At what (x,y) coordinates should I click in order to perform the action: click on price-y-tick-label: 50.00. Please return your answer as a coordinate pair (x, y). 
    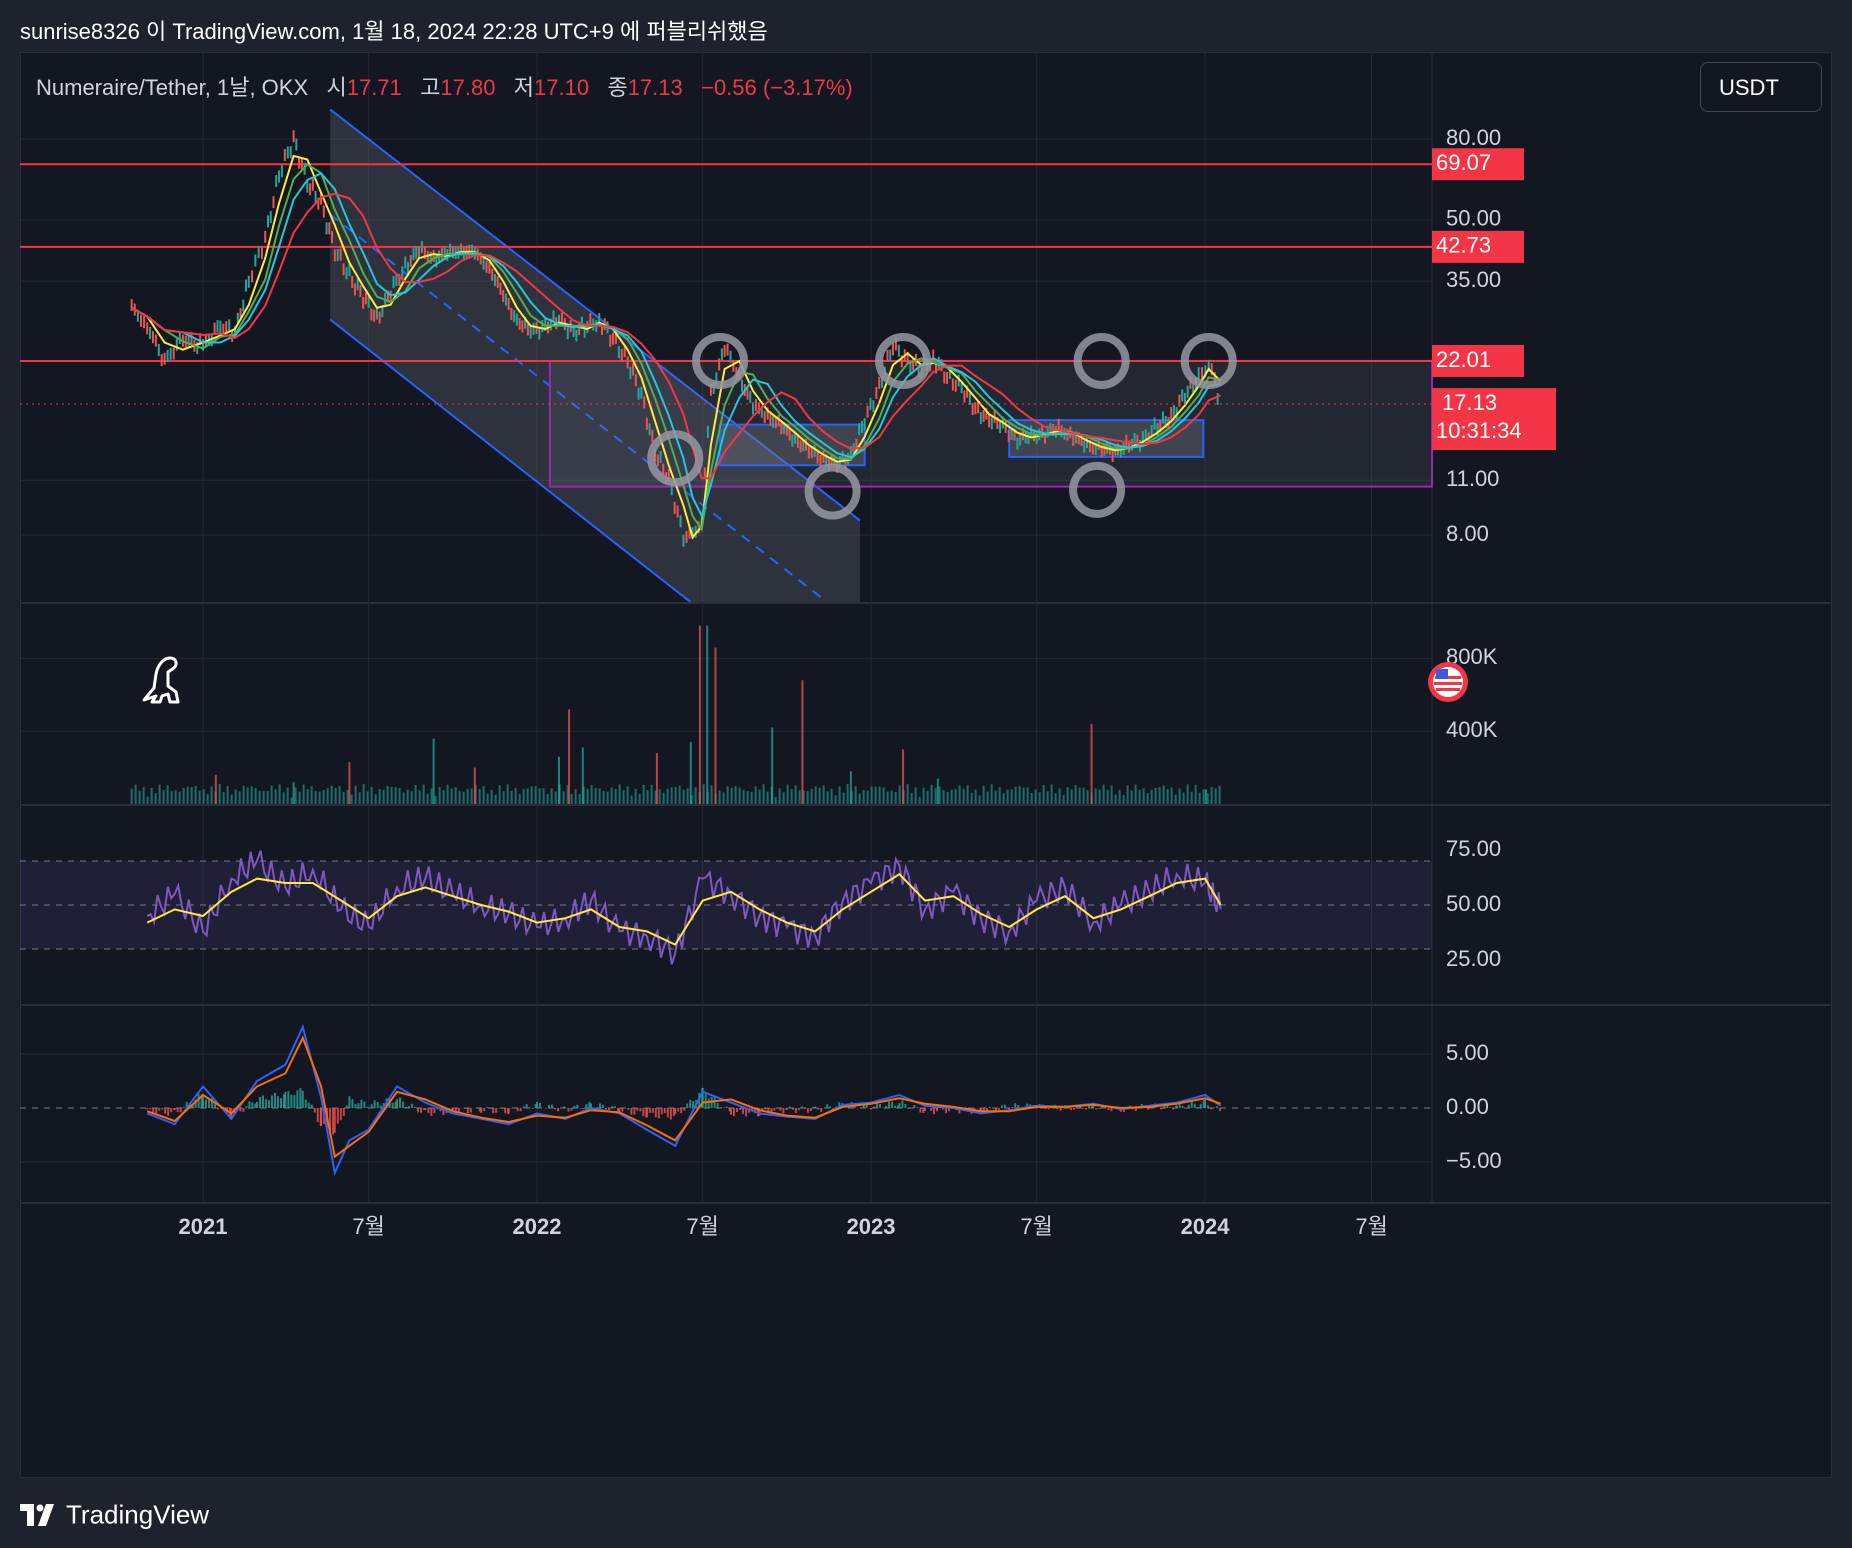
    Looking at the image, I should click on (1473, 218).